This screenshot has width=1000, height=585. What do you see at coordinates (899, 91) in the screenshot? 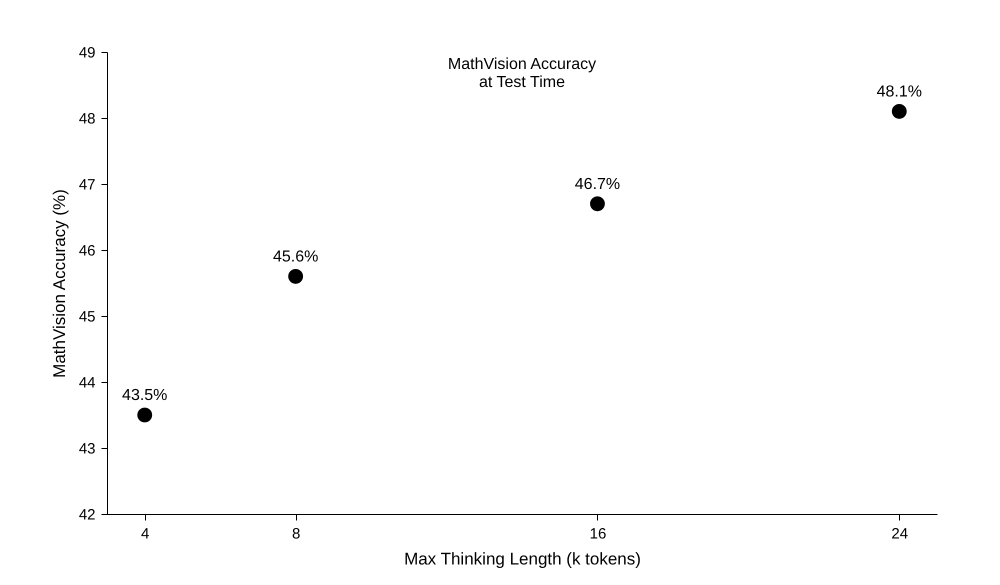
I see `data-label: 48.1%` at bounding box center [899, 91].